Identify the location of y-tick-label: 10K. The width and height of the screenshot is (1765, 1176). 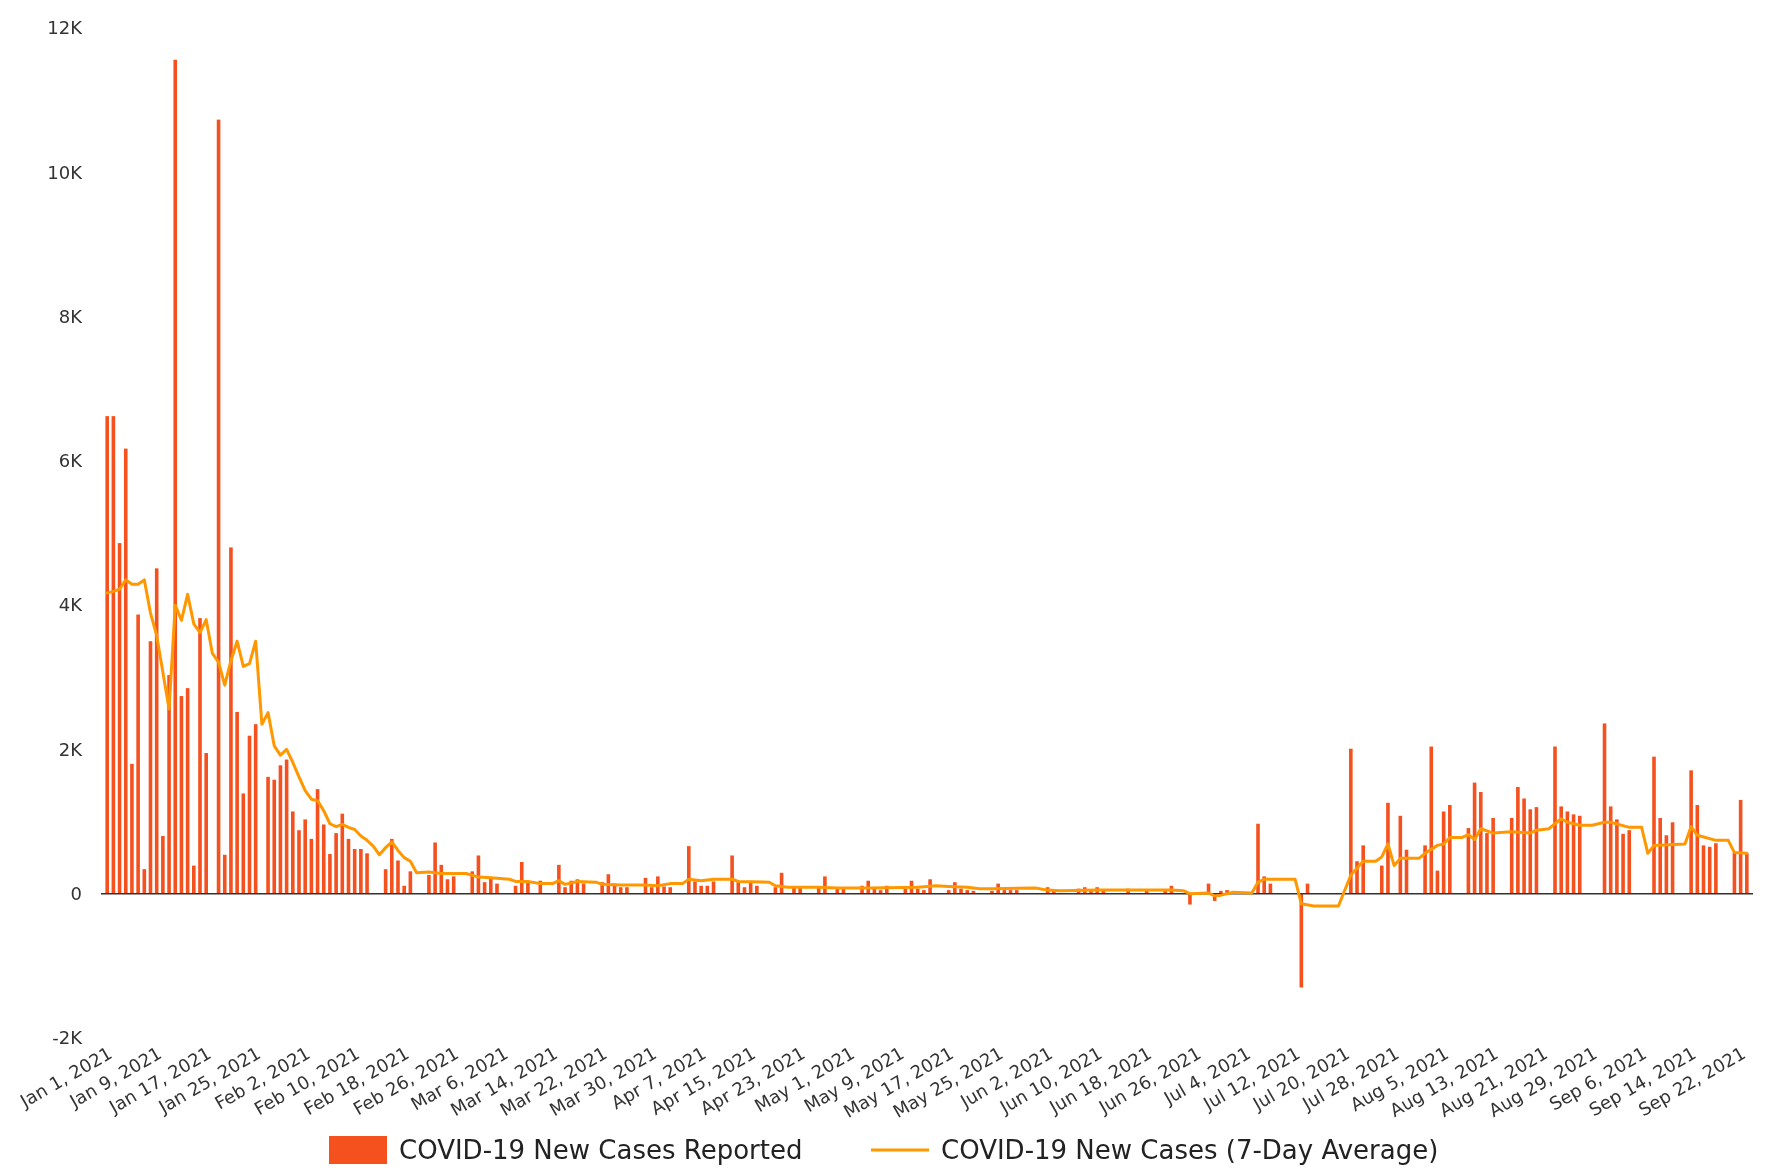
(65, 172).